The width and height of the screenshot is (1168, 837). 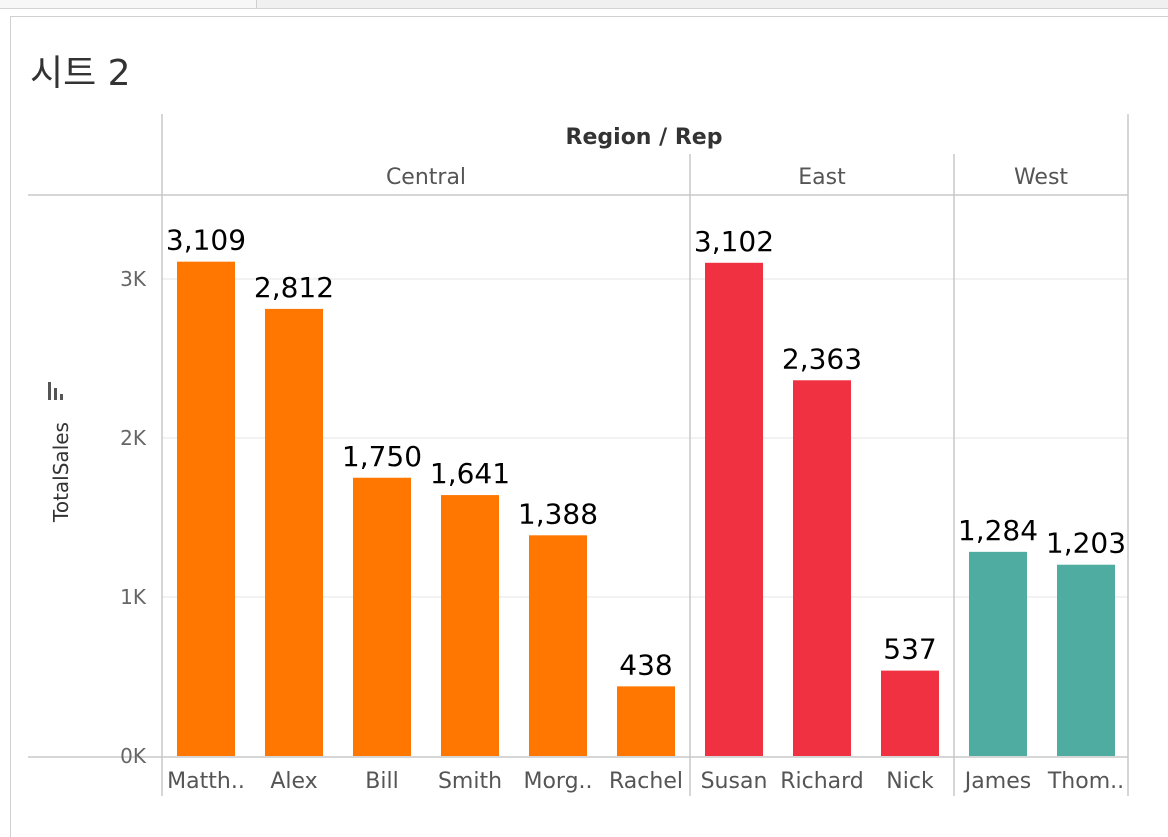 I want to click on category-label: James, so click(x=997, y=781).